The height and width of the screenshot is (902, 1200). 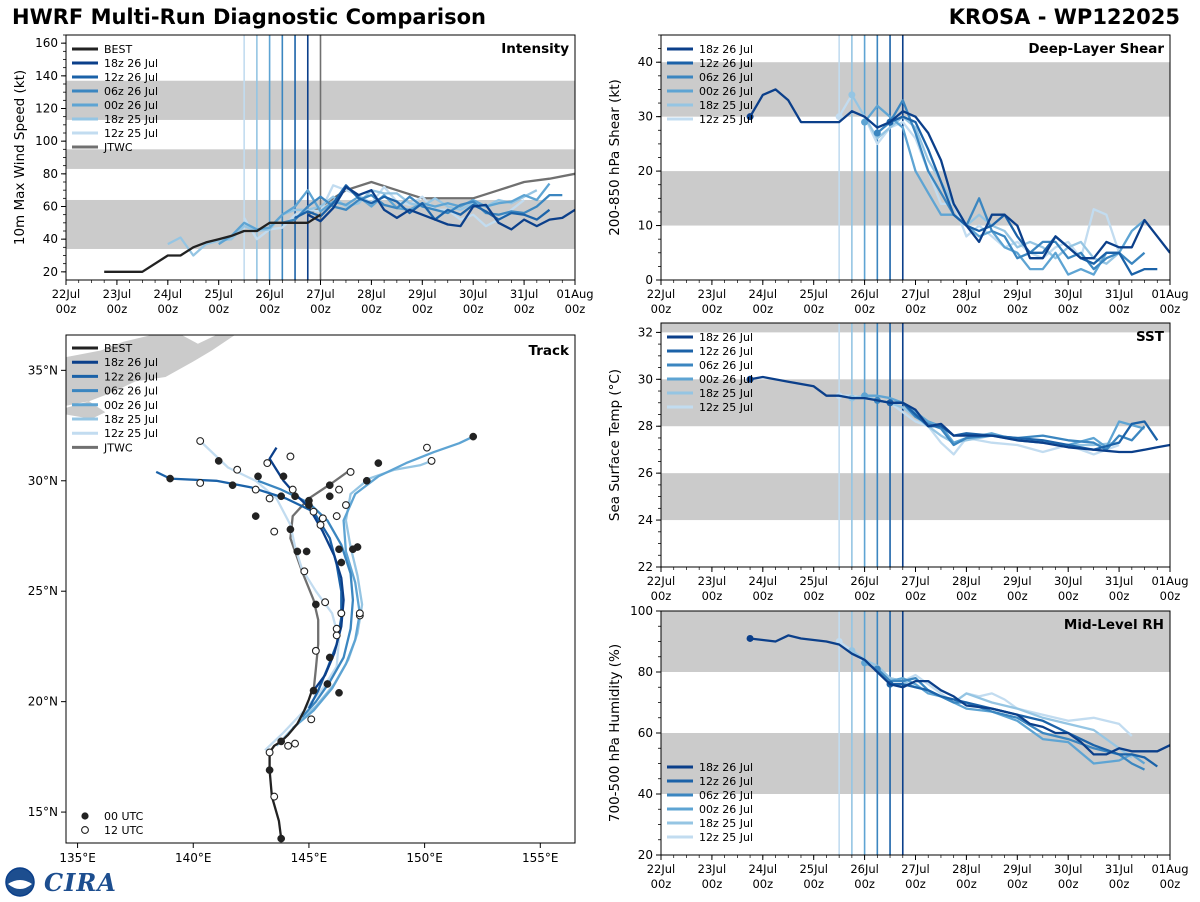 What do you see at coordinates (77, 858) in the screenshot?
I see `track-xtick-label: 135°E` at bounding box center [77, 858].